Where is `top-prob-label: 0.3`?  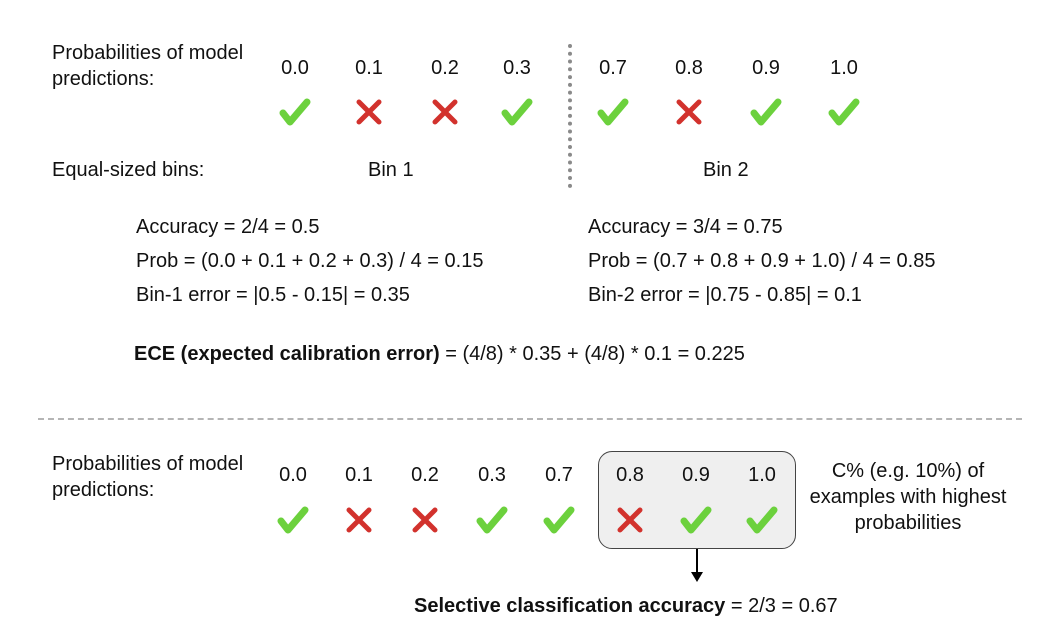
top-prob-label: 0.3 is located at coordinates (517, 68).